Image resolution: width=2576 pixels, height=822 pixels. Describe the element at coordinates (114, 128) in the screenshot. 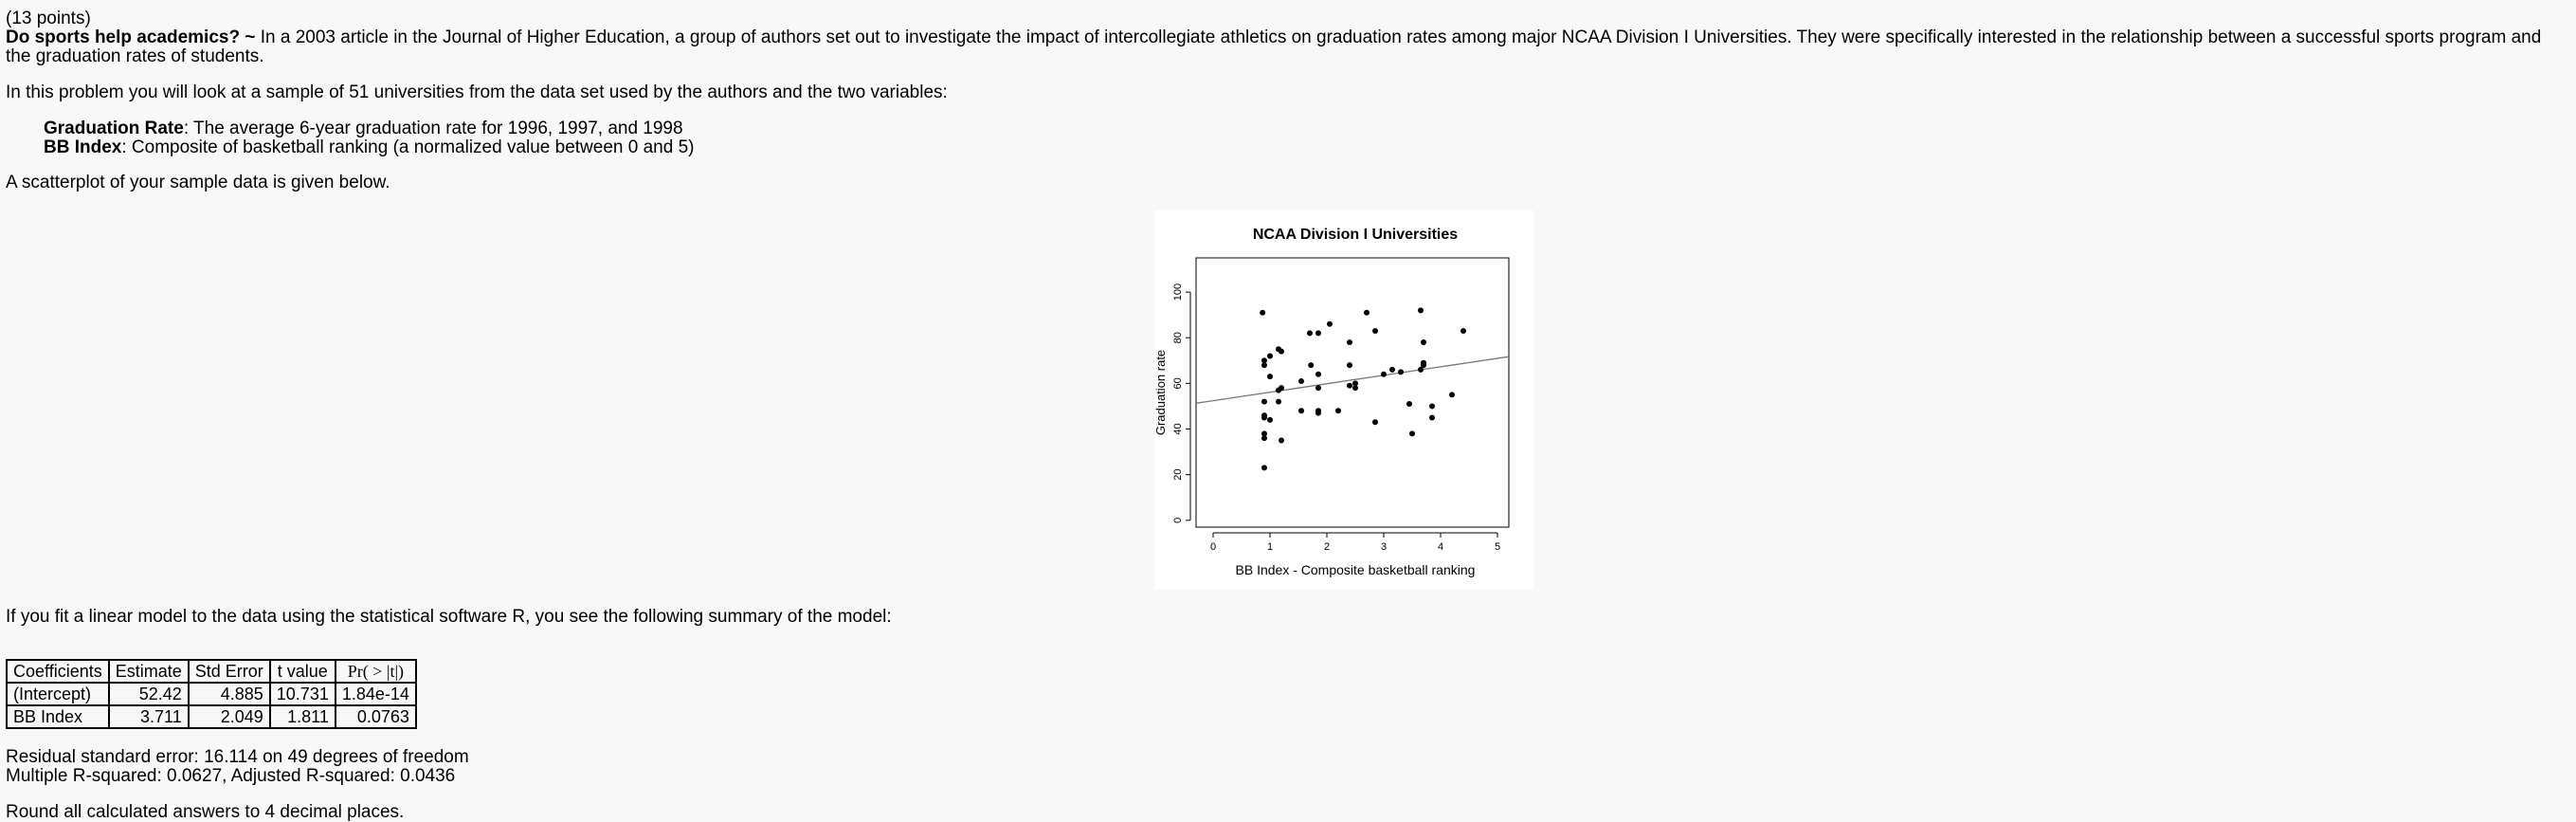

I see `variable-name: Graduation Rate` at that location.